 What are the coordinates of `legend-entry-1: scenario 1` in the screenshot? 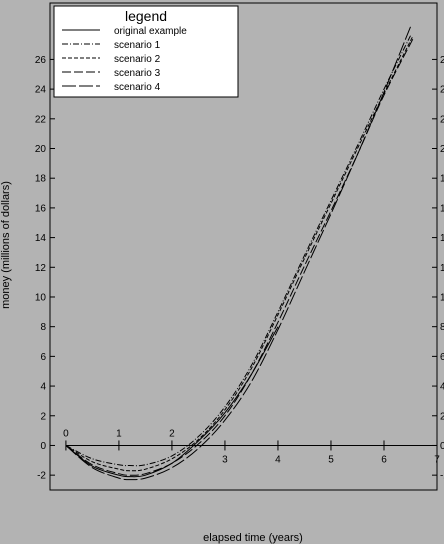 It's located at (137, 45).